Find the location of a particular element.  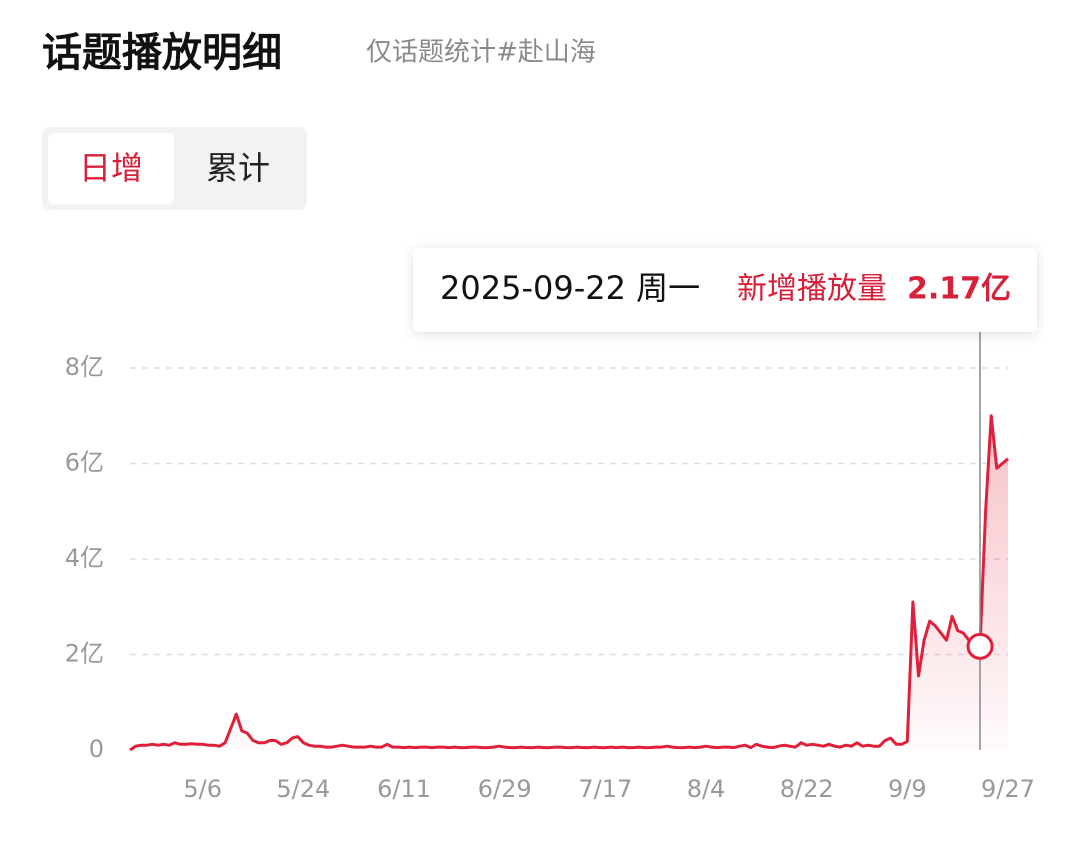

x-tick-label: 9/27 is located at coordinates (1008, 789).